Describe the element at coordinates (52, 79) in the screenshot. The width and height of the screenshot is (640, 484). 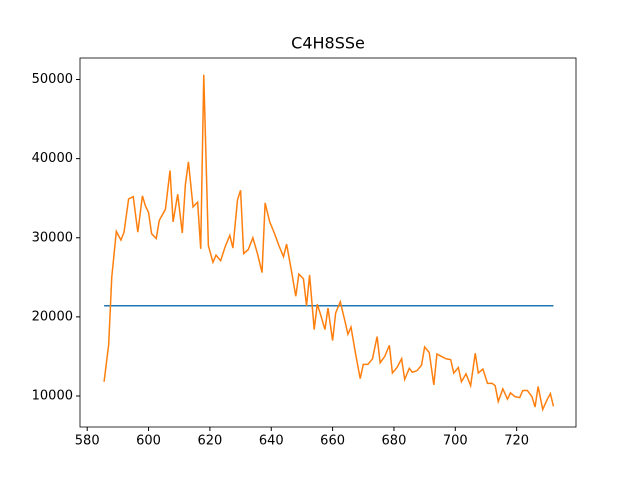
I see `y-tick-label: 50000` at that location.